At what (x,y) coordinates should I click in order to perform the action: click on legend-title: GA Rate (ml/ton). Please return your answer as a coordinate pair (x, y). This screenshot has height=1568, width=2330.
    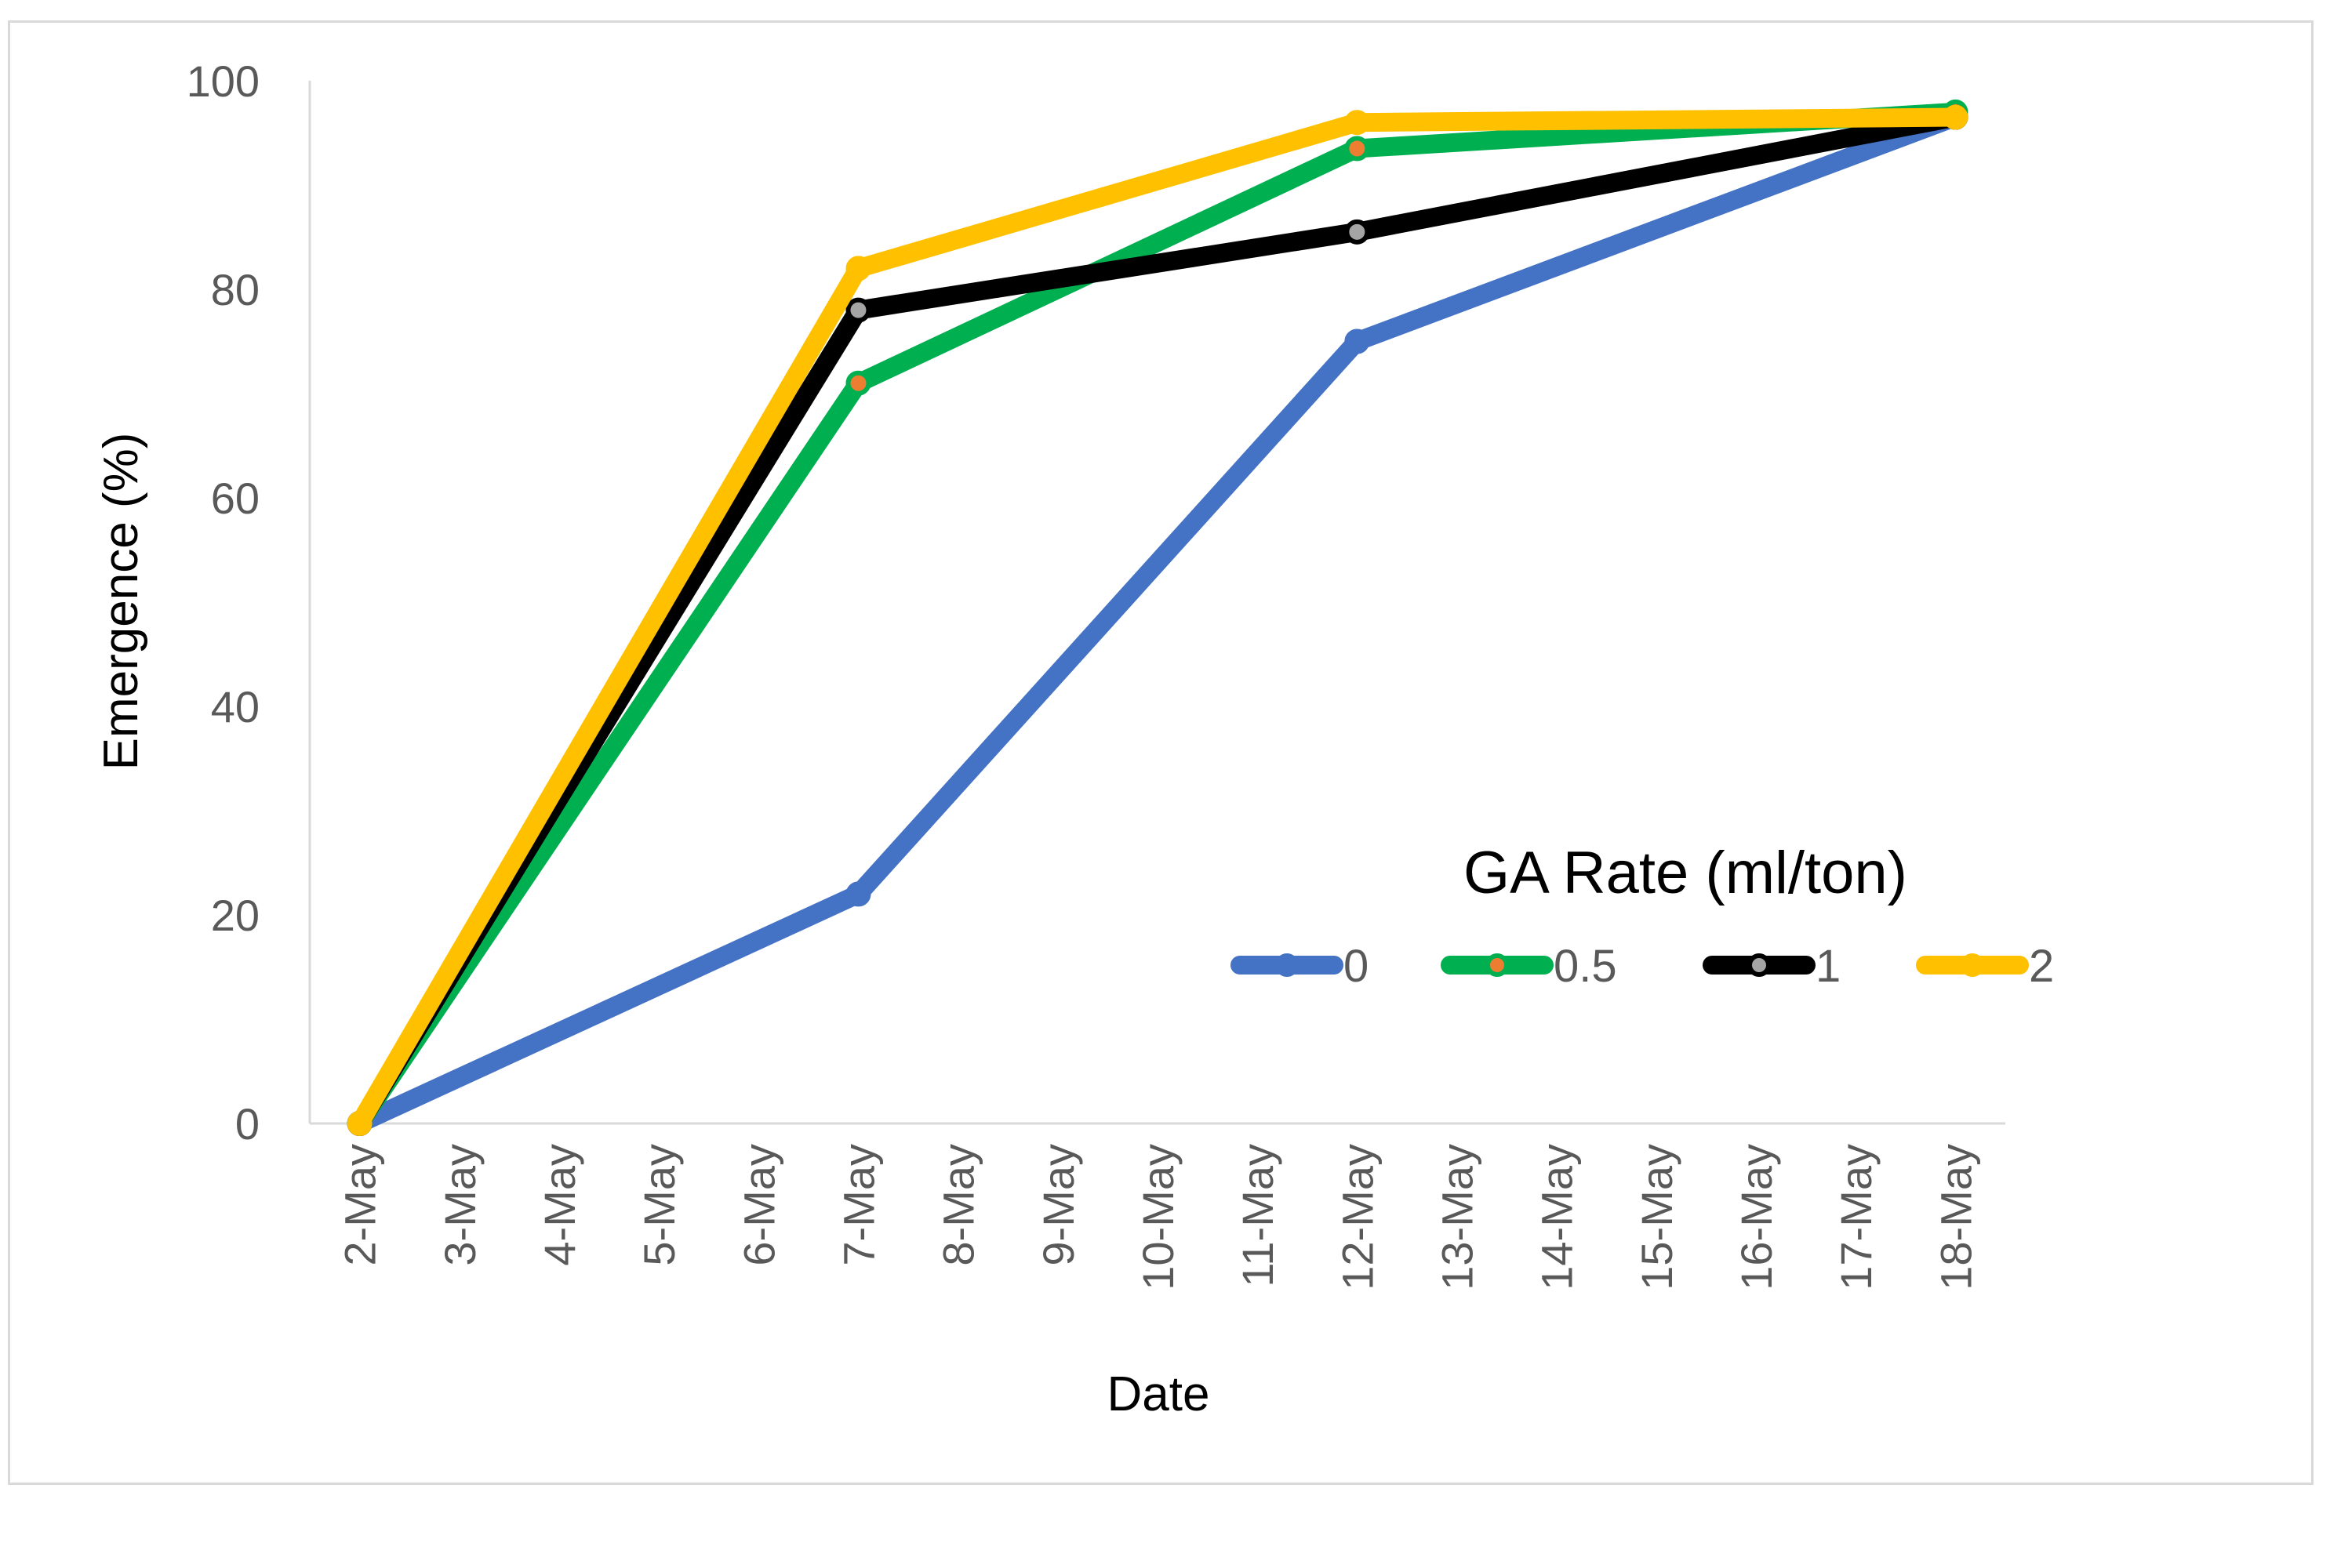
    Looking at the image, I should click on (1685, 873).